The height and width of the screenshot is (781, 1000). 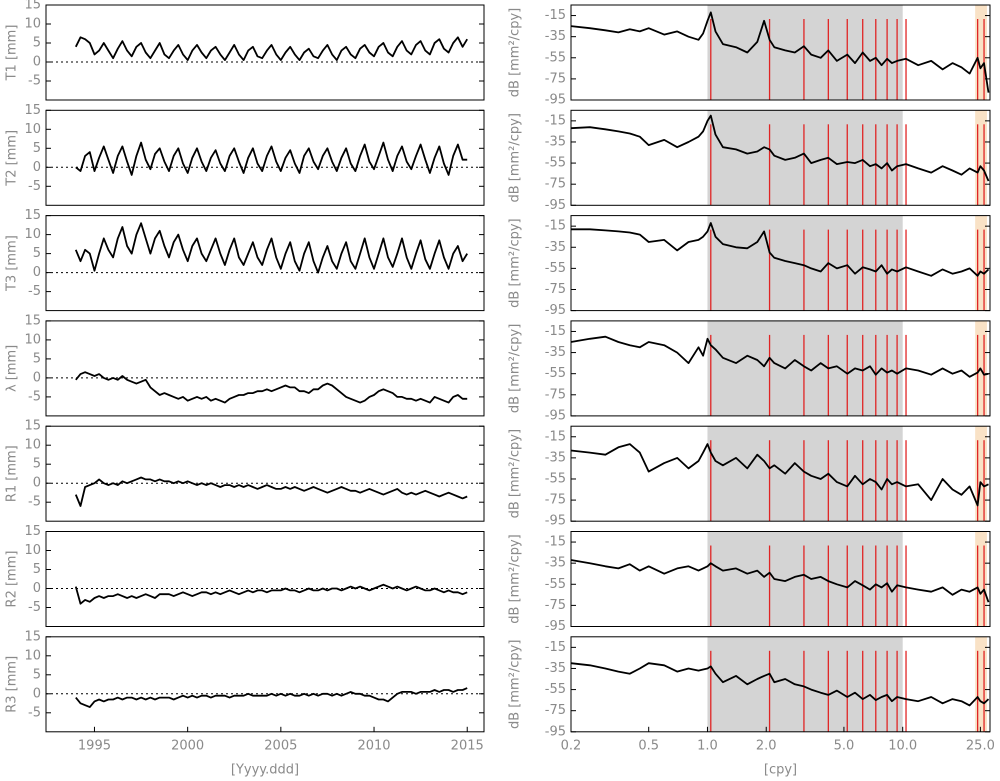 I want to click on x-tick-label: 2010, so click(x=373, y=745).